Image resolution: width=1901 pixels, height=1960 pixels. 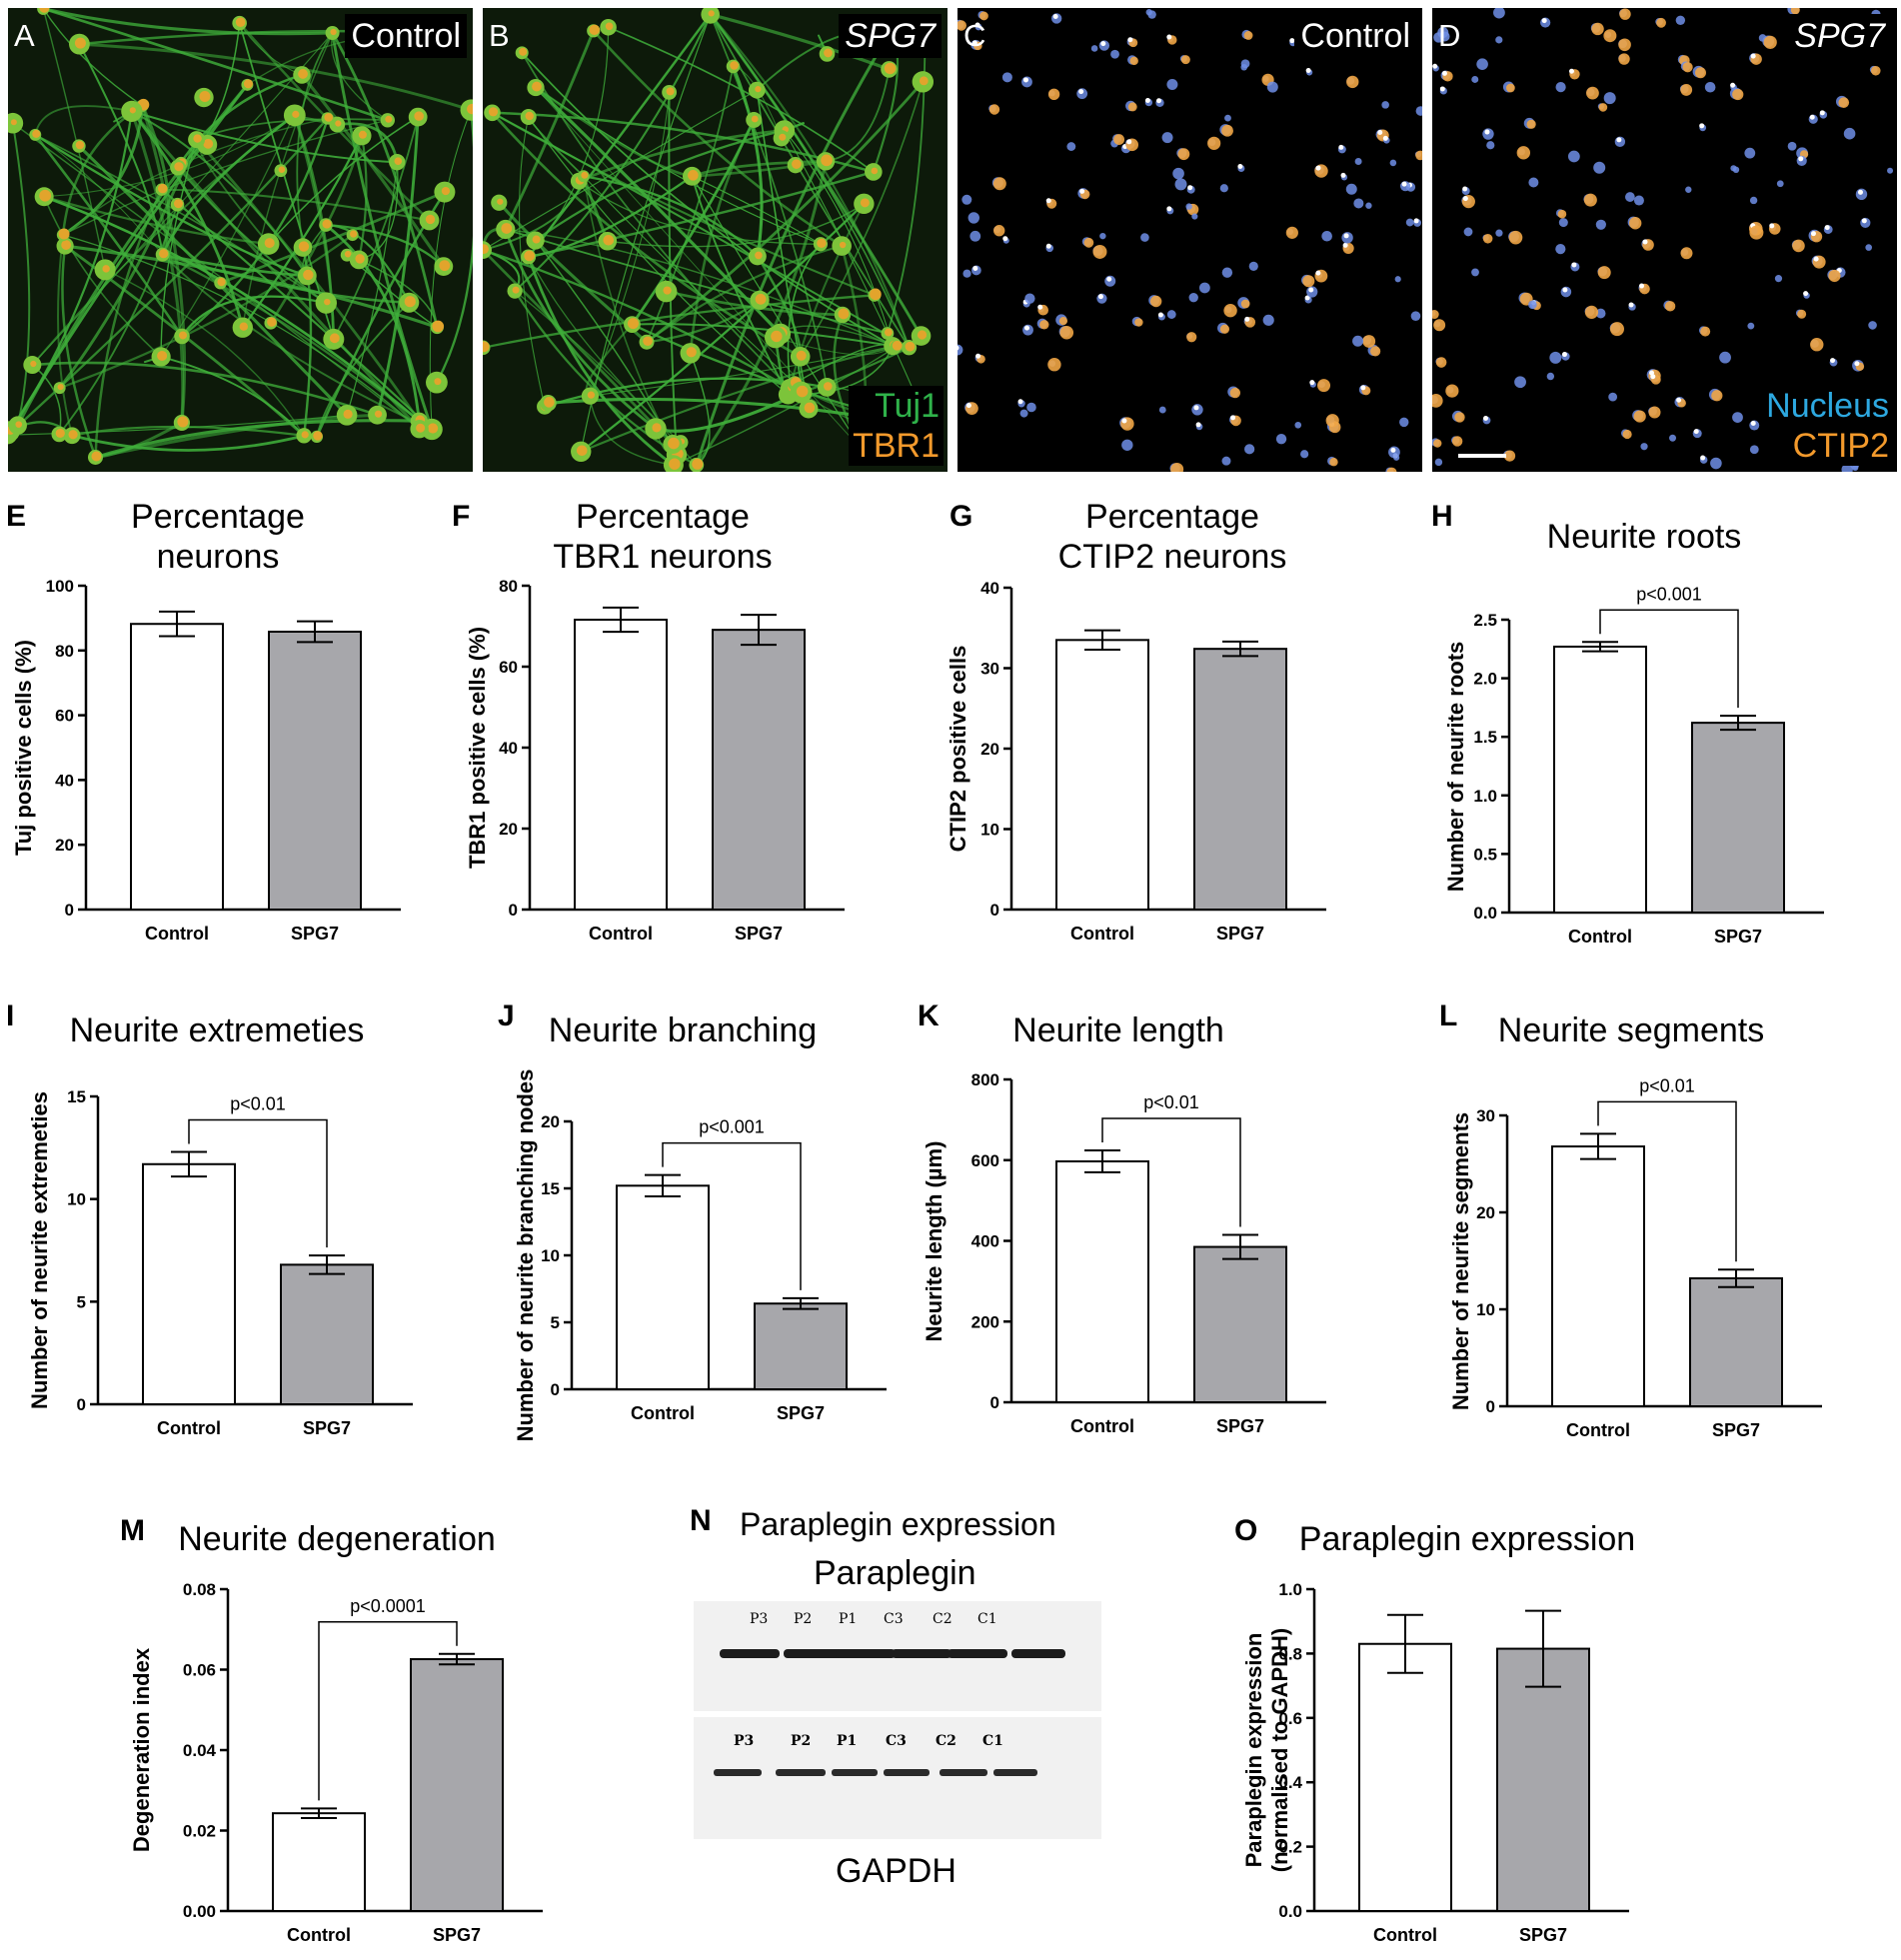 What do you see at coordinates (1828, 446) in the screenshot?
I see `legend-entry-ctip2: CTIP2` at bounding box center [1828, 446].